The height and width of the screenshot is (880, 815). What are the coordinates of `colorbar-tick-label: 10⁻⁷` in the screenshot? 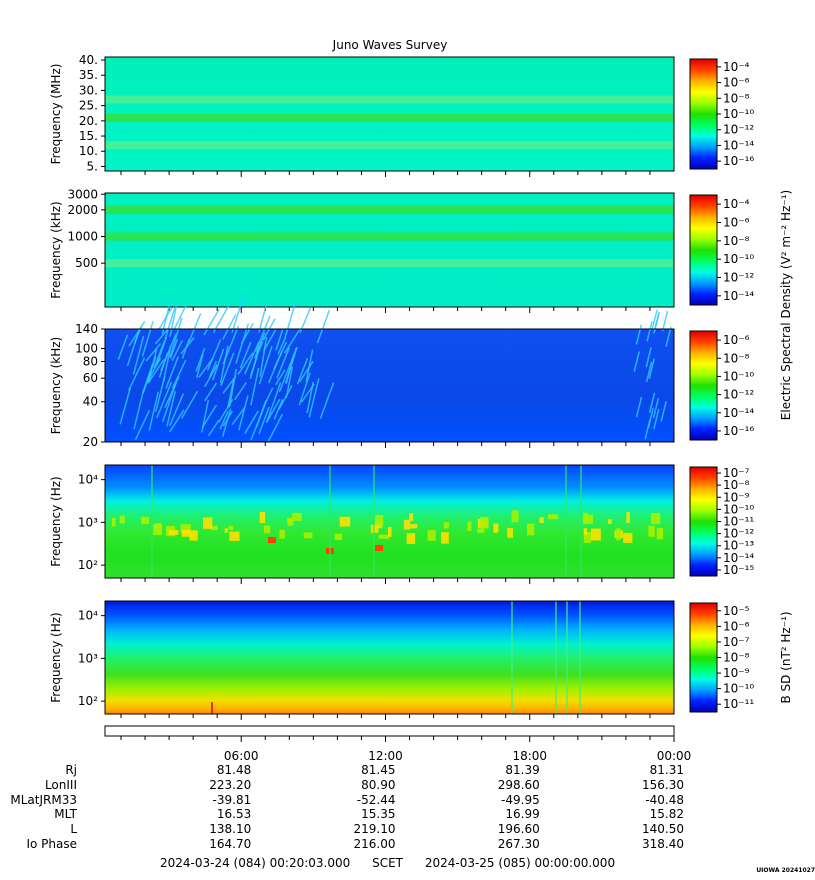 It's located at (736, 642).